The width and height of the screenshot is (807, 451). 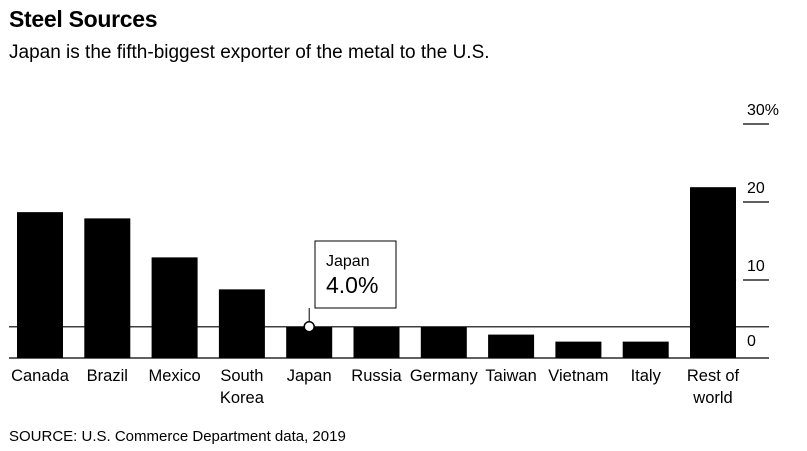 I want to click on annotation-box, so click(x=355, y=274).